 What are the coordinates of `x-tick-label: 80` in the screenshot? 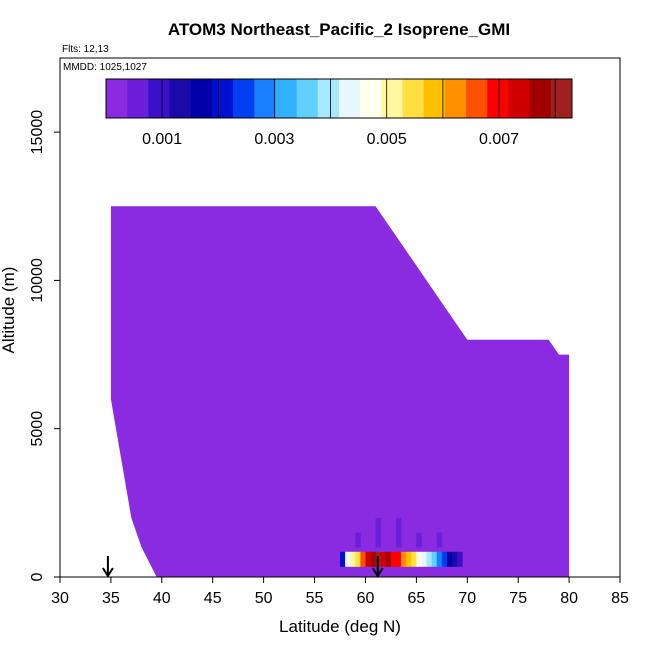 It's located at (569, 598).